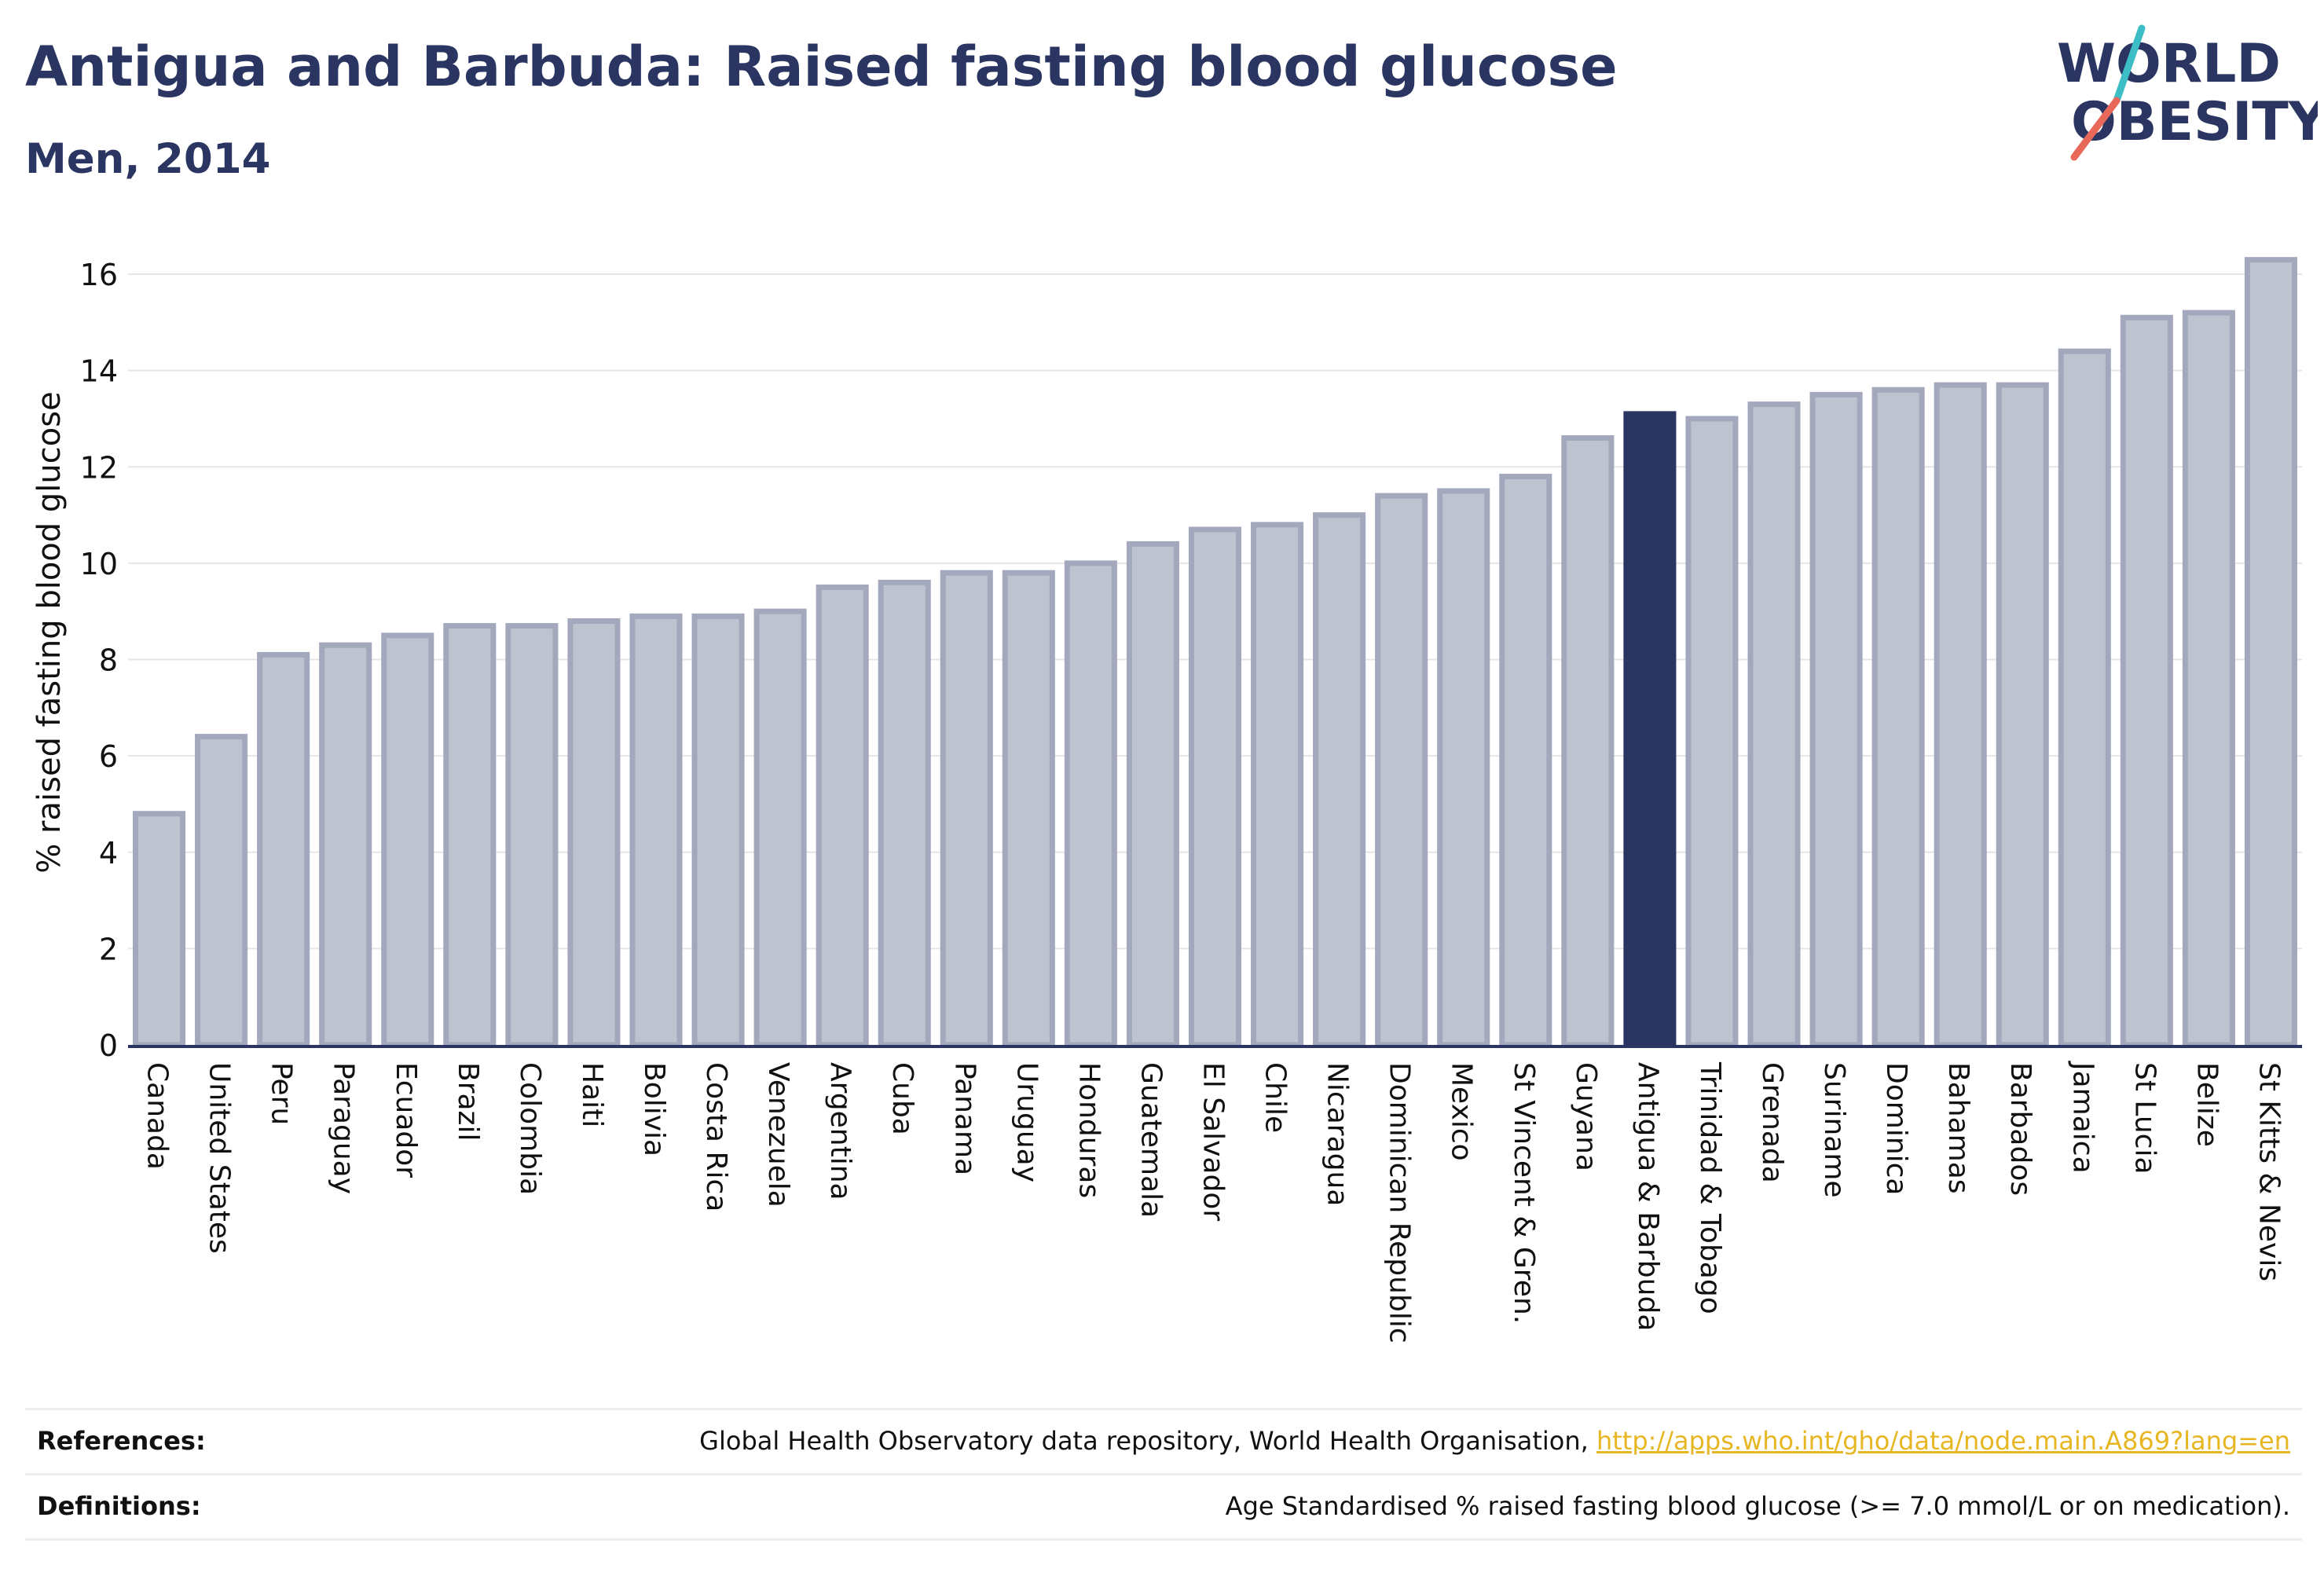 This screenshot has width=2324, height=1576. What do you see at coordinates (1163, 1409) in the screenshot?
I see `footer-divider-top` at bounding box center [1163, 1409].